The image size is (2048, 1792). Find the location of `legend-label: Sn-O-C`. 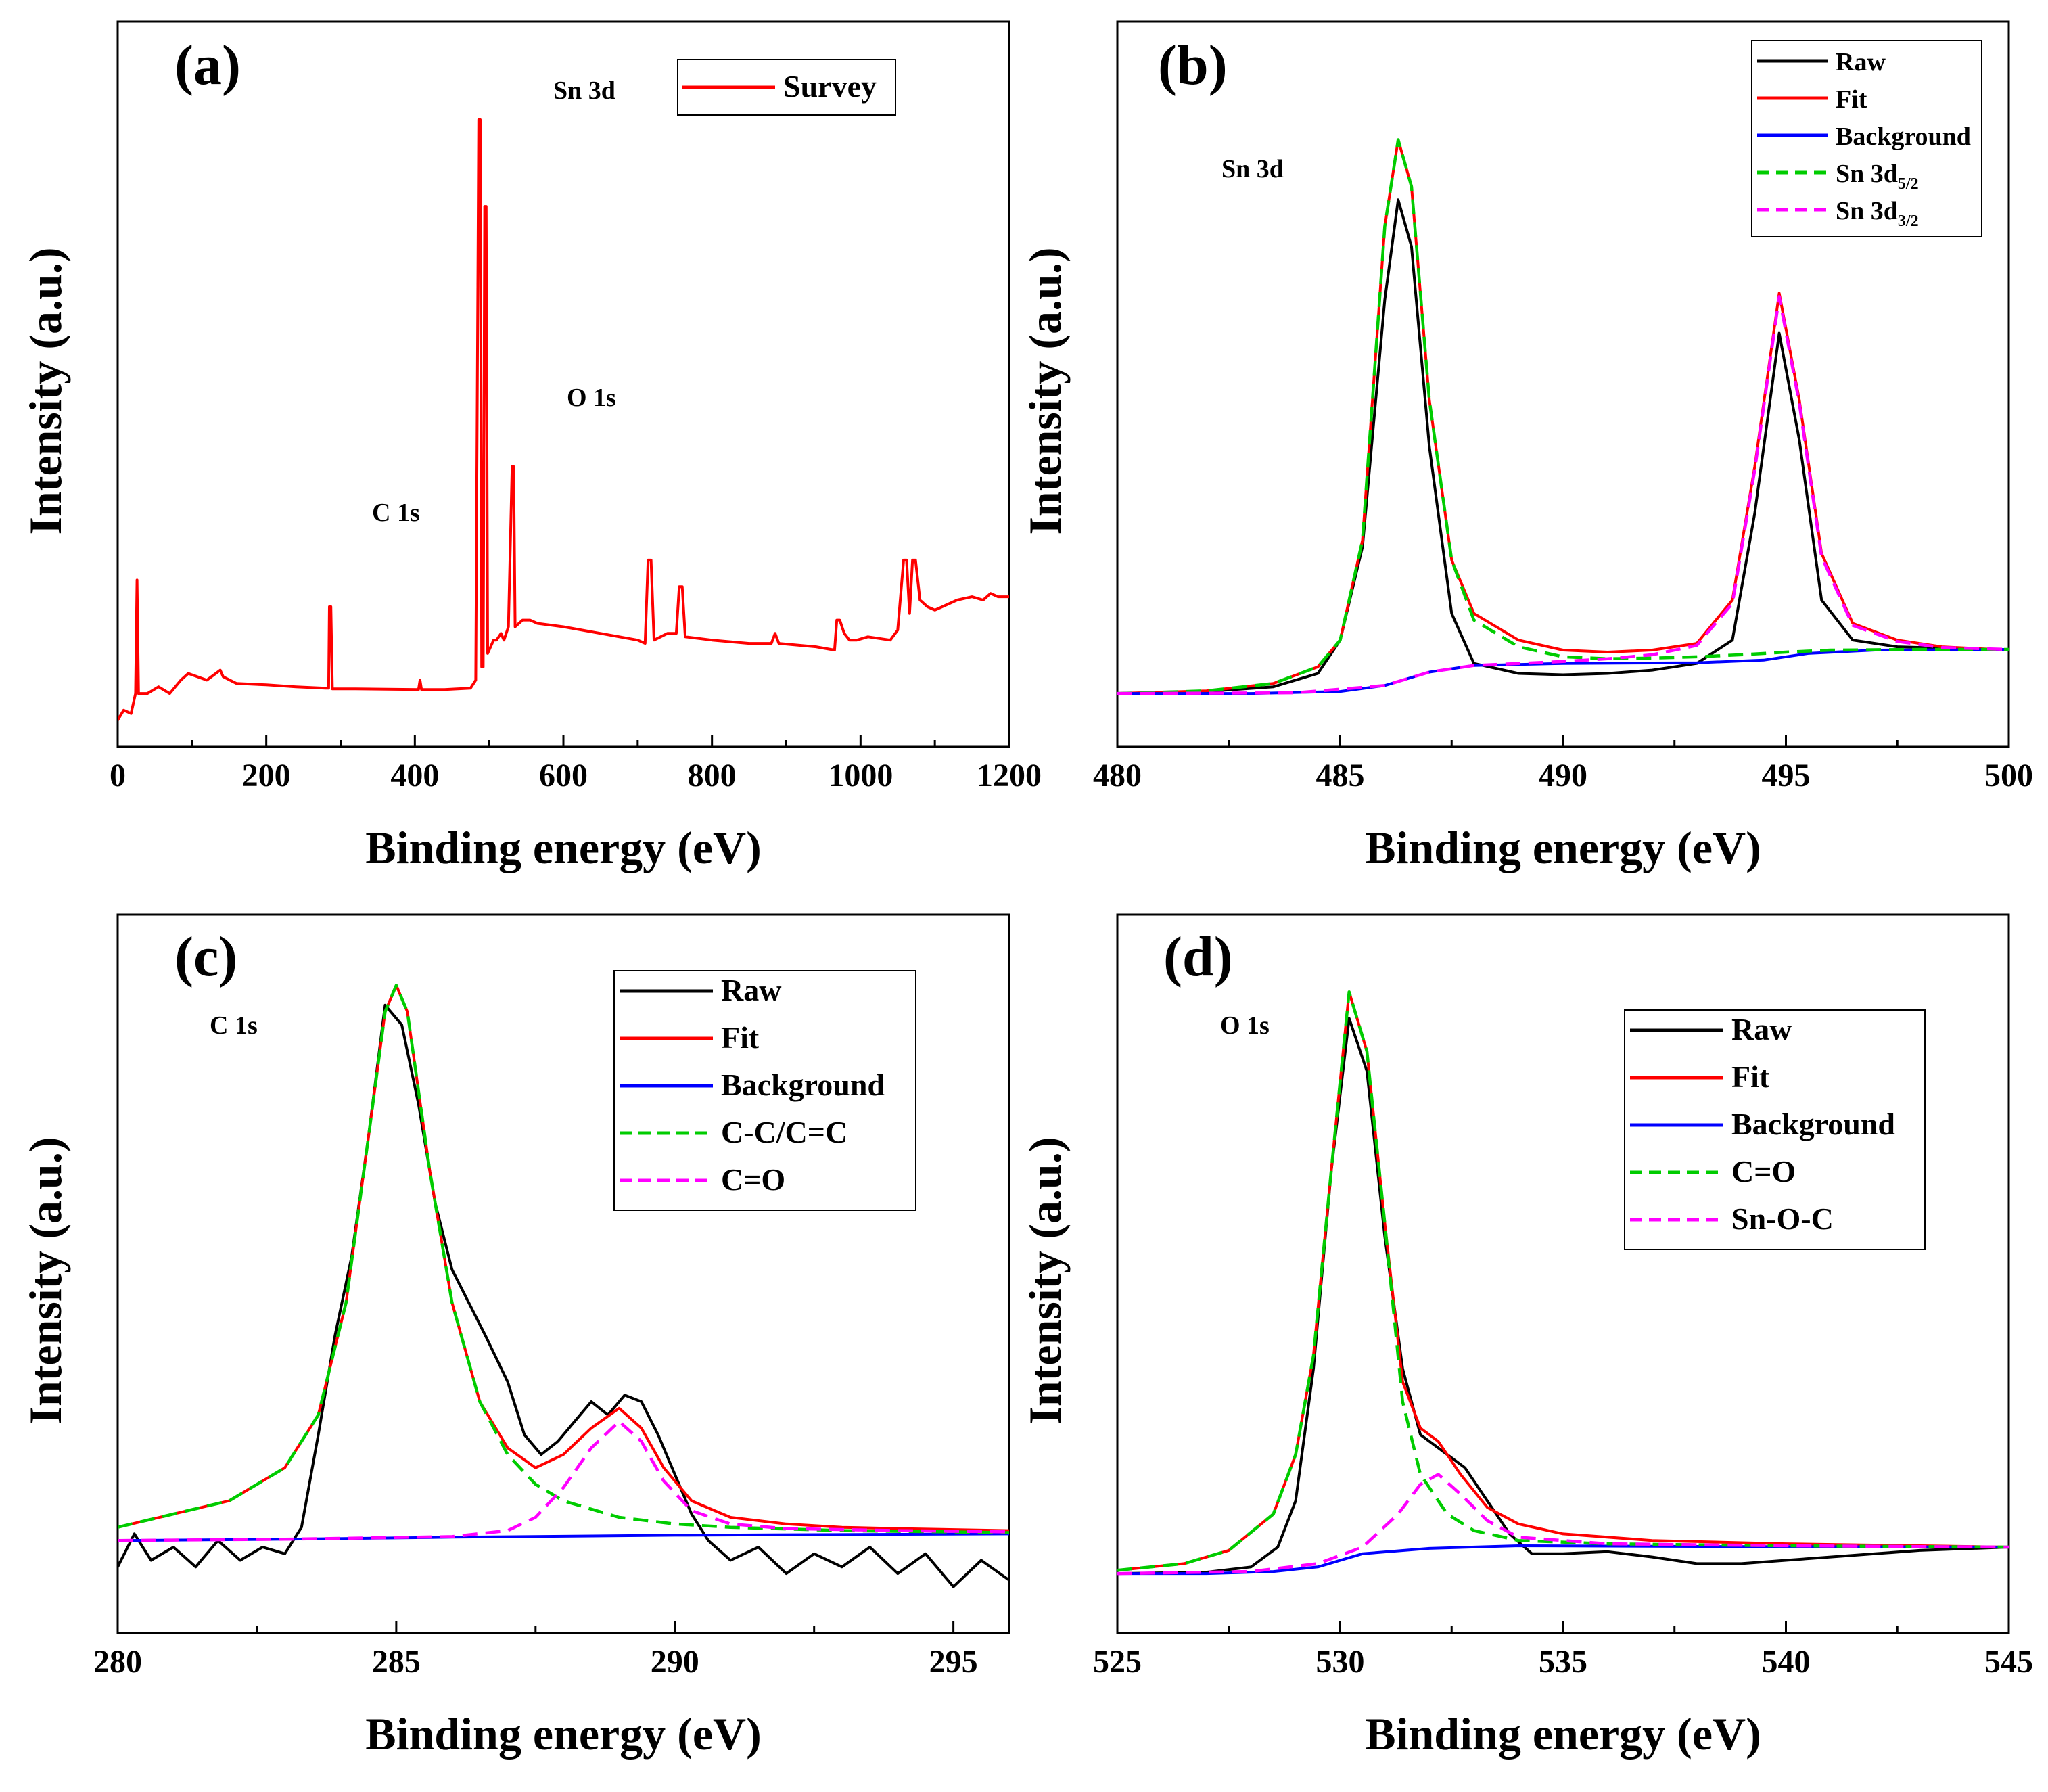

legend-label: Sn-O-C is located at coordinates (1782, 1218).